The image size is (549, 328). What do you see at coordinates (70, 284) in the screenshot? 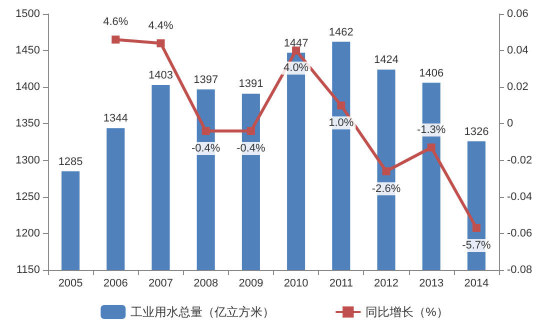
I see `x-tick-label: 2005` at bounding box center [70, 284].